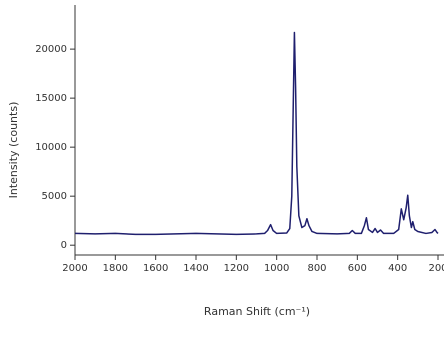  Describe the element at coordinates (64, 245) in the screenshot. I see `y-tick-label: 0` at that location.